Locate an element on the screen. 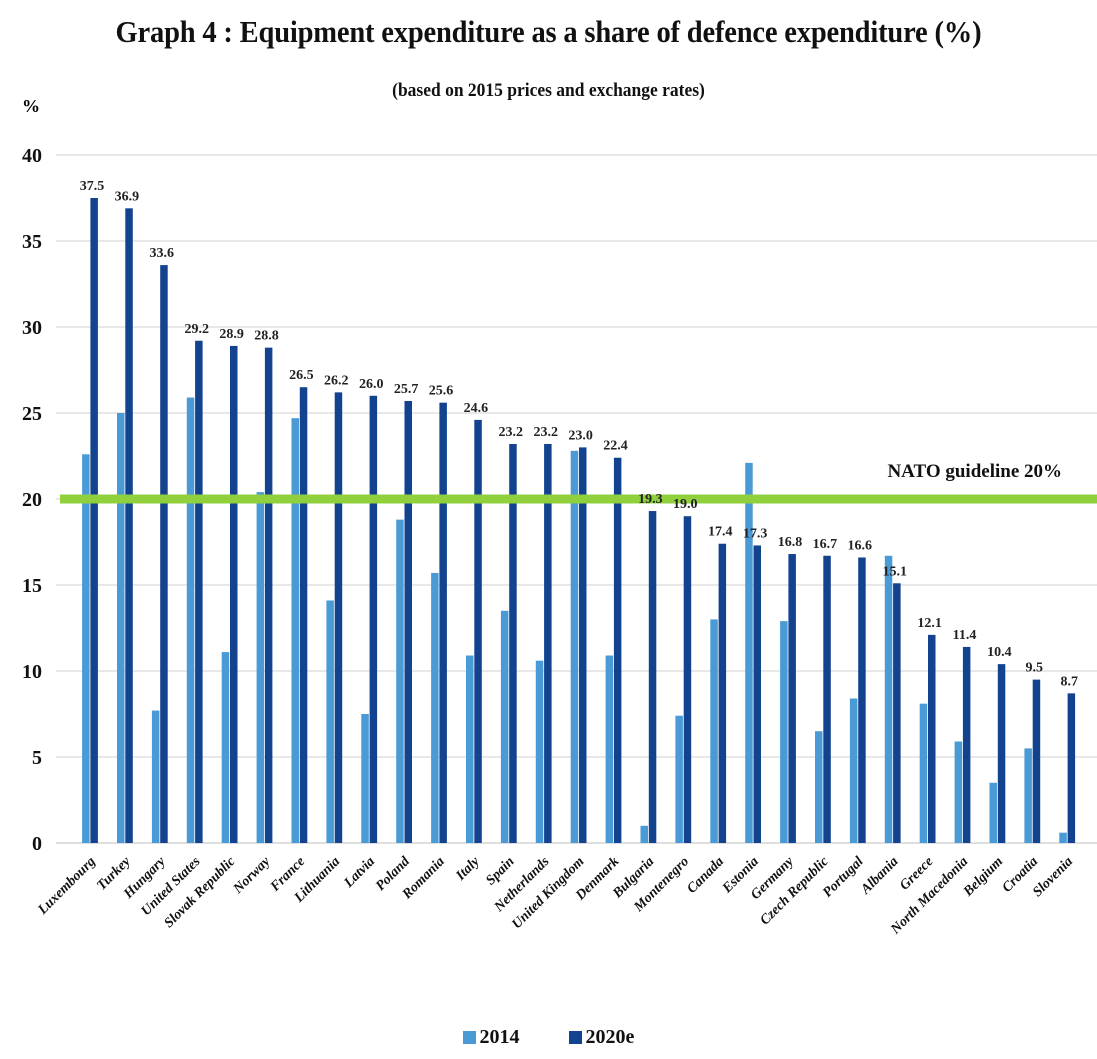  data-label-2020e: 28.9 is located at coordinates (231, 334).